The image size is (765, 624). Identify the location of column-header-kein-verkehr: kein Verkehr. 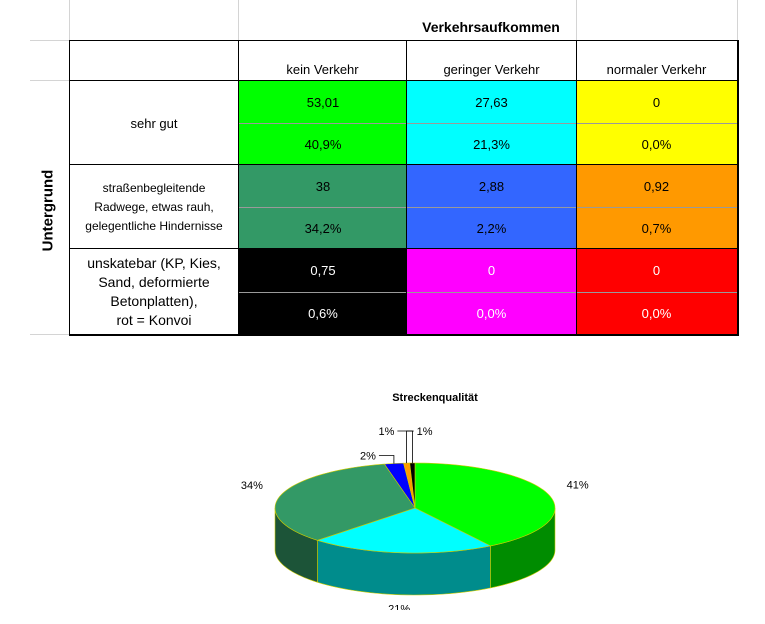
(322, 69).